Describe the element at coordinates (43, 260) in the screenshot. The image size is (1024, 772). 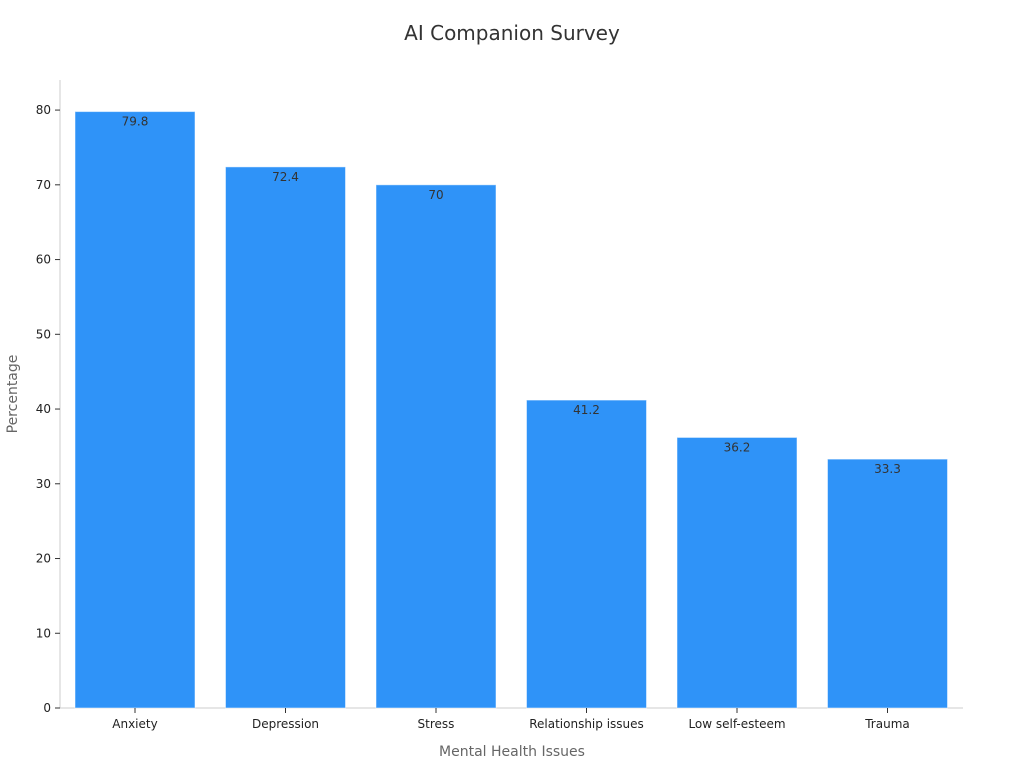
I see `y-tick-label: 60` at that location.